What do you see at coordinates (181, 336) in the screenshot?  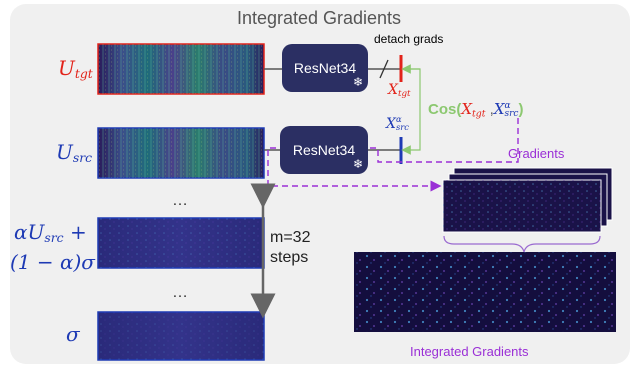 I see `spectrogram-sigma` at bounding box center [181, 336].